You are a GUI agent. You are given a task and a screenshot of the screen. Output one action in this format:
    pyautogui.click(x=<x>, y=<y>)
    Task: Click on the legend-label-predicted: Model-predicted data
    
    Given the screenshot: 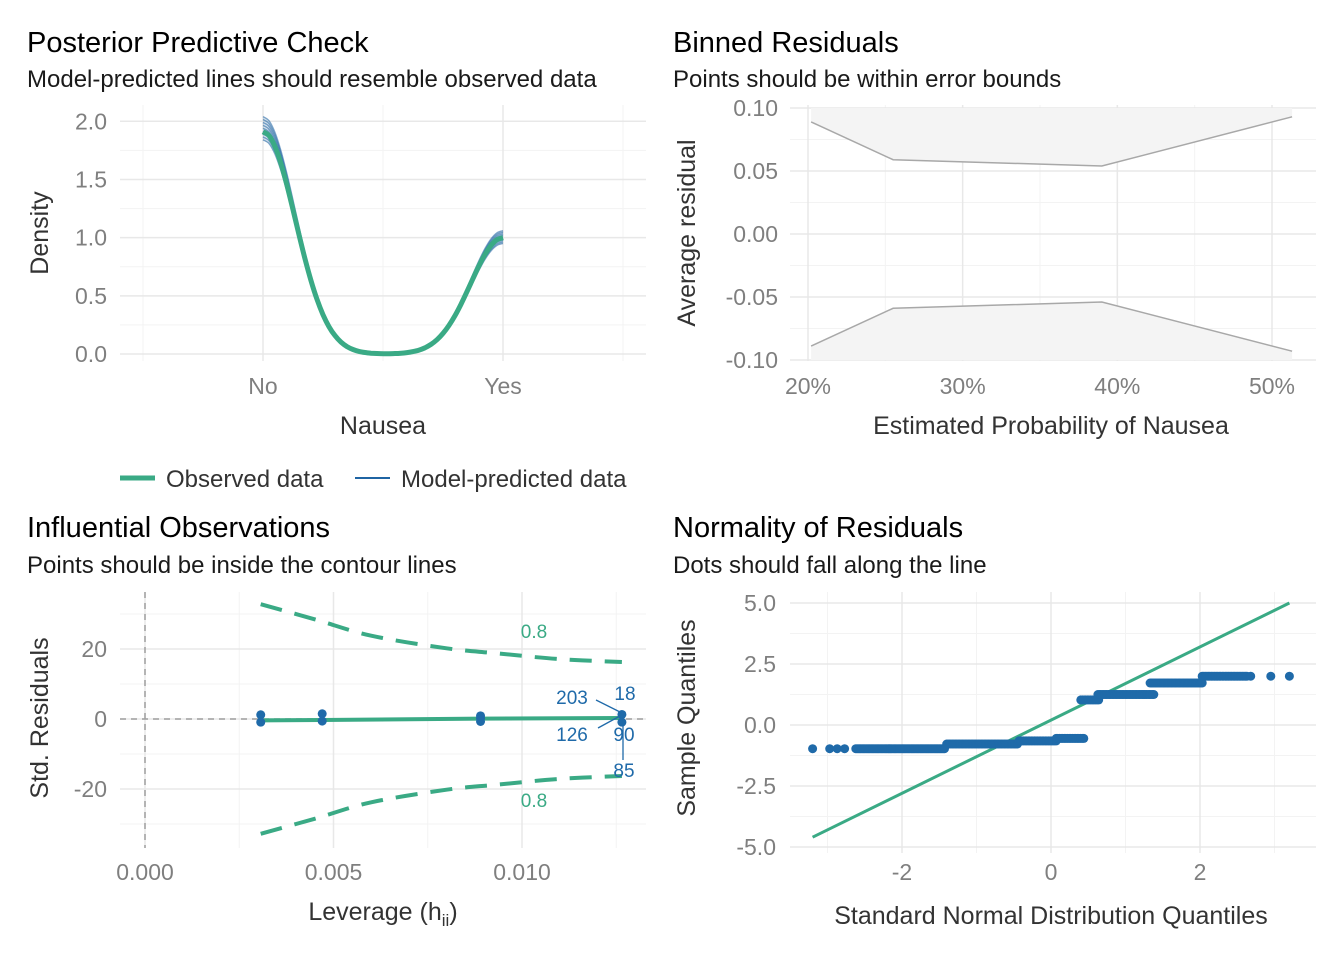 What is the action you would take?
    pyautogui.click(x=514, y=479)
    